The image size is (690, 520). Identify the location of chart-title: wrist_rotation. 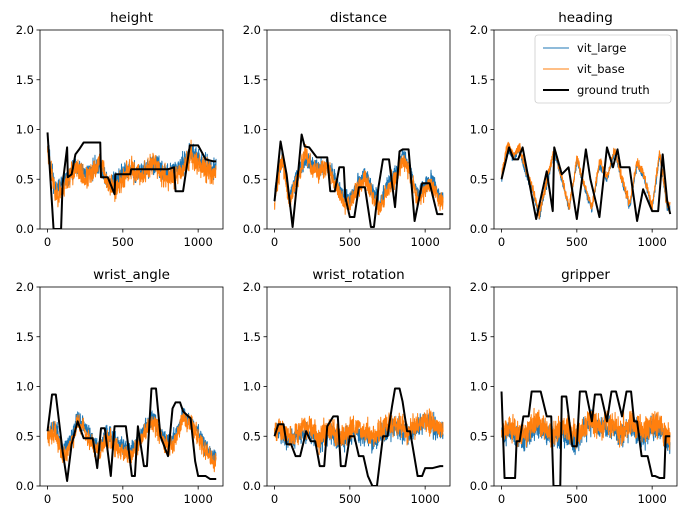
(358, 275).